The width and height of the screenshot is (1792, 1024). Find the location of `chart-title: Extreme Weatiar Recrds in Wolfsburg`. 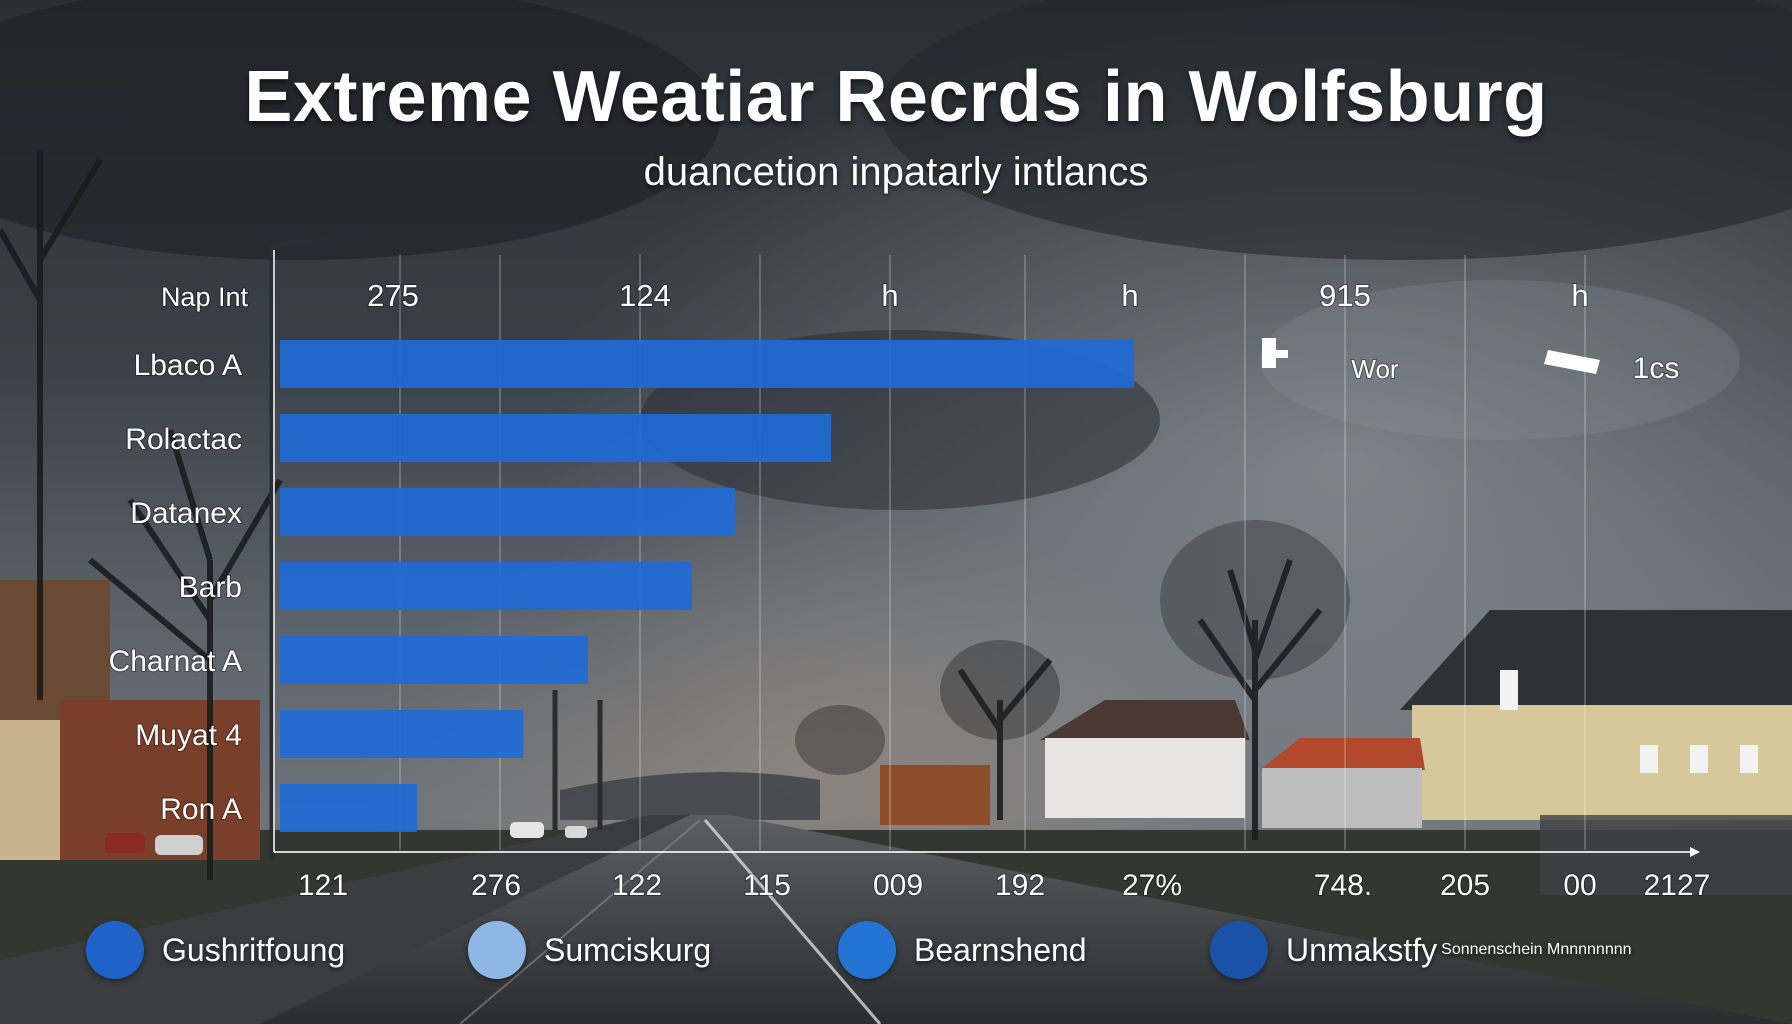

chart-title: Extreme Weatiar Recrds in Wolfsburg is located at coordinates (896, 97).